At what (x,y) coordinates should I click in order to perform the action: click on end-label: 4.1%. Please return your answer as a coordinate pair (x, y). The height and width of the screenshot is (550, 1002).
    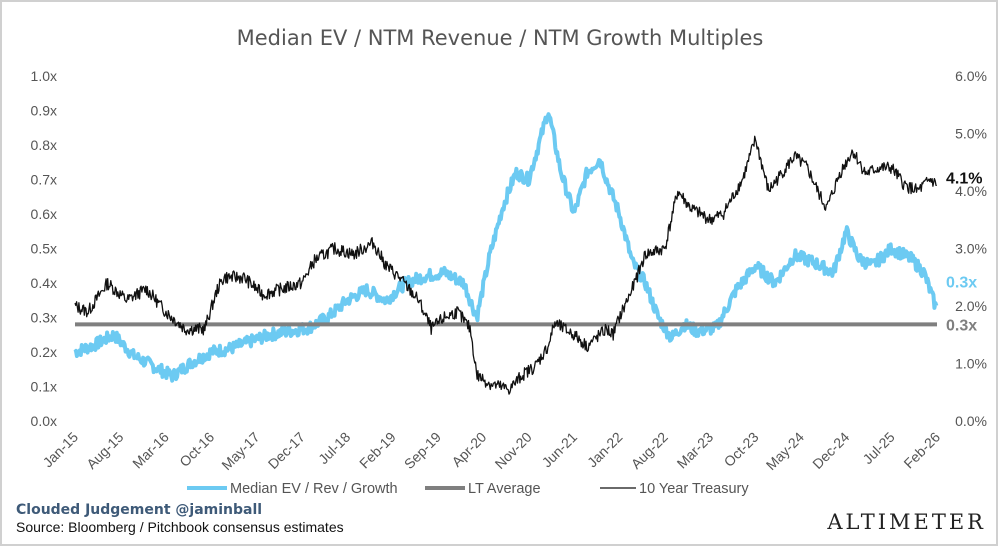
    Looking at the image, I should click on (964, 178).